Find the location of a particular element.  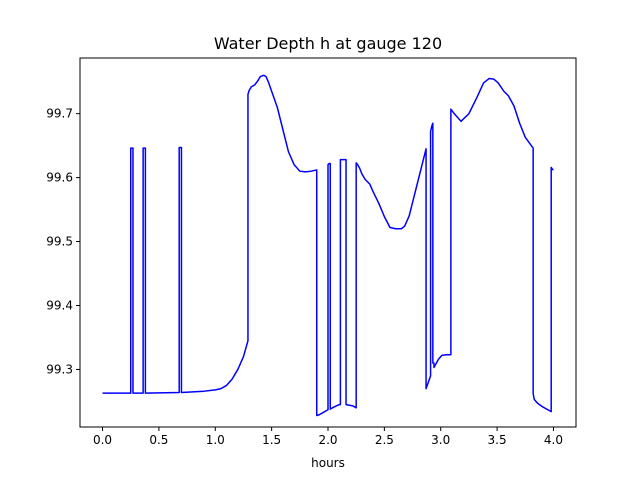

x-axis-ticks: 0.0 0.5 1.0 1.5 2.0 2.5 3.0 3.5 4.0 is located at coordinates (328, 437).